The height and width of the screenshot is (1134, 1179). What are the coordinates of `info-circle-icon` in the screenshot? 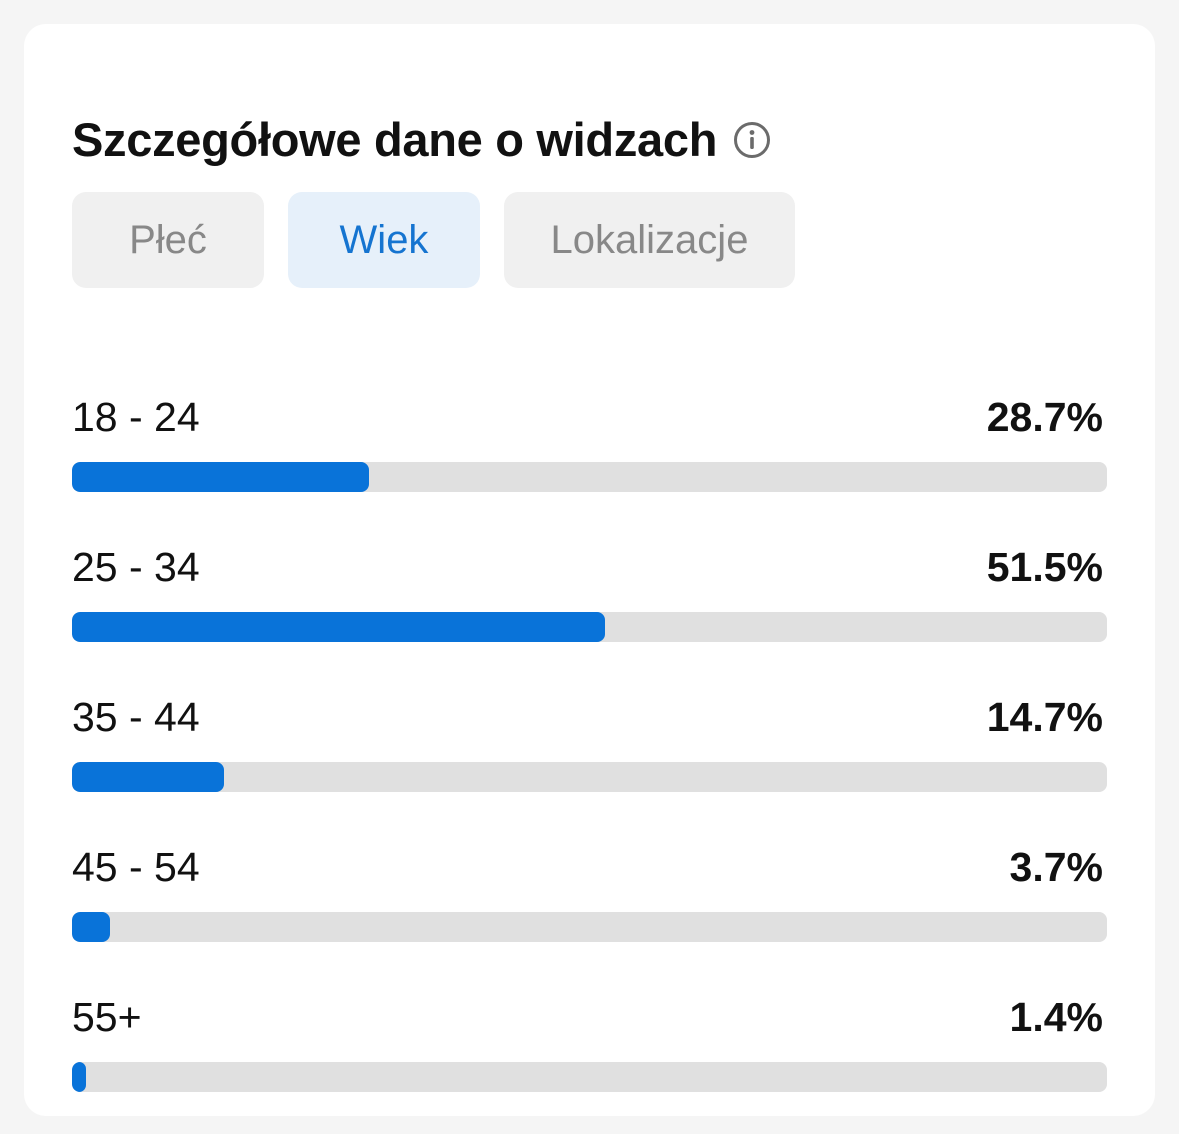 It's located at (752, 140).